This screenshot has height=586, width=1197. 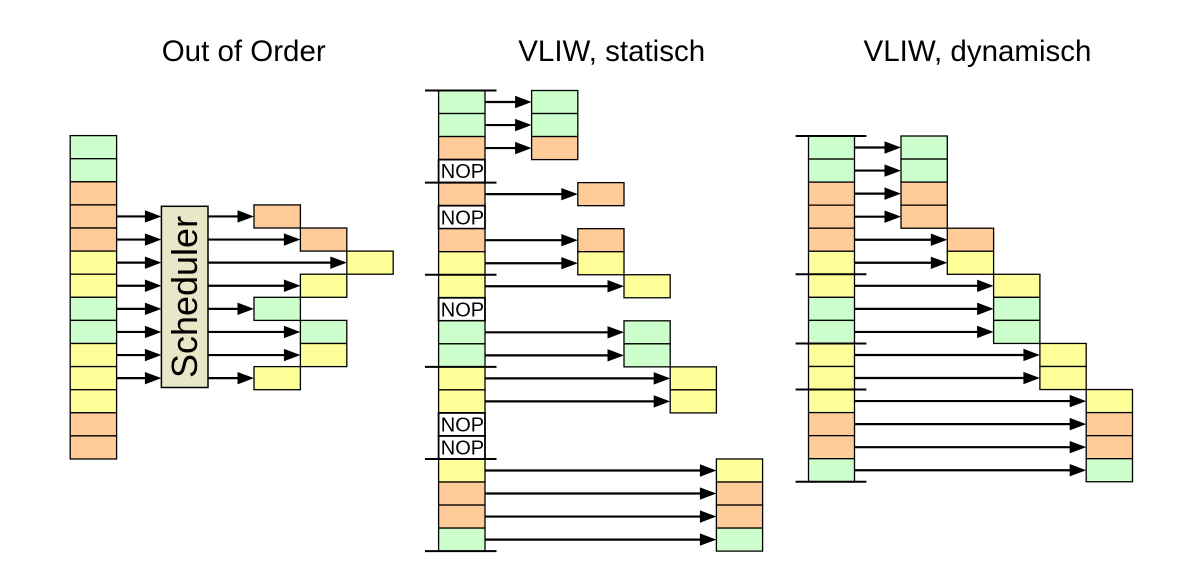 What do you see at coordinates (978, 51) in the screenshot?
I see `svg-text: VLIW, dynamisch` at bounding box center [978, 51].